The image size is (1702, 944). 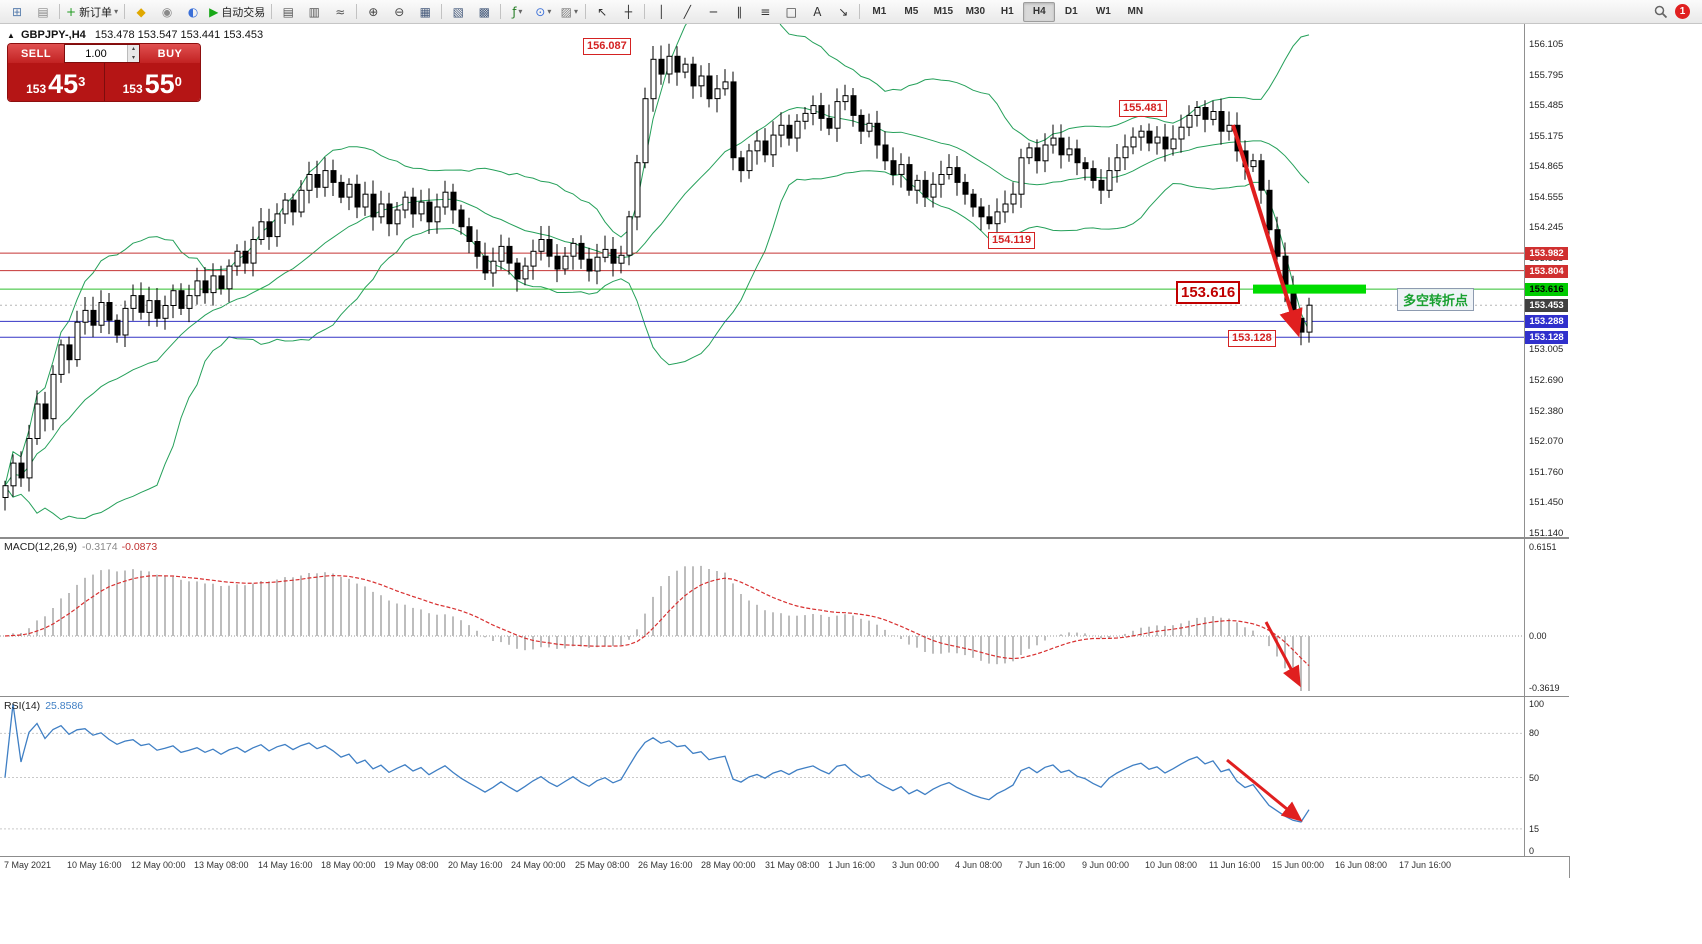 I want to click on timeframe-d1-button: D1, so click(x=1071, y=11).